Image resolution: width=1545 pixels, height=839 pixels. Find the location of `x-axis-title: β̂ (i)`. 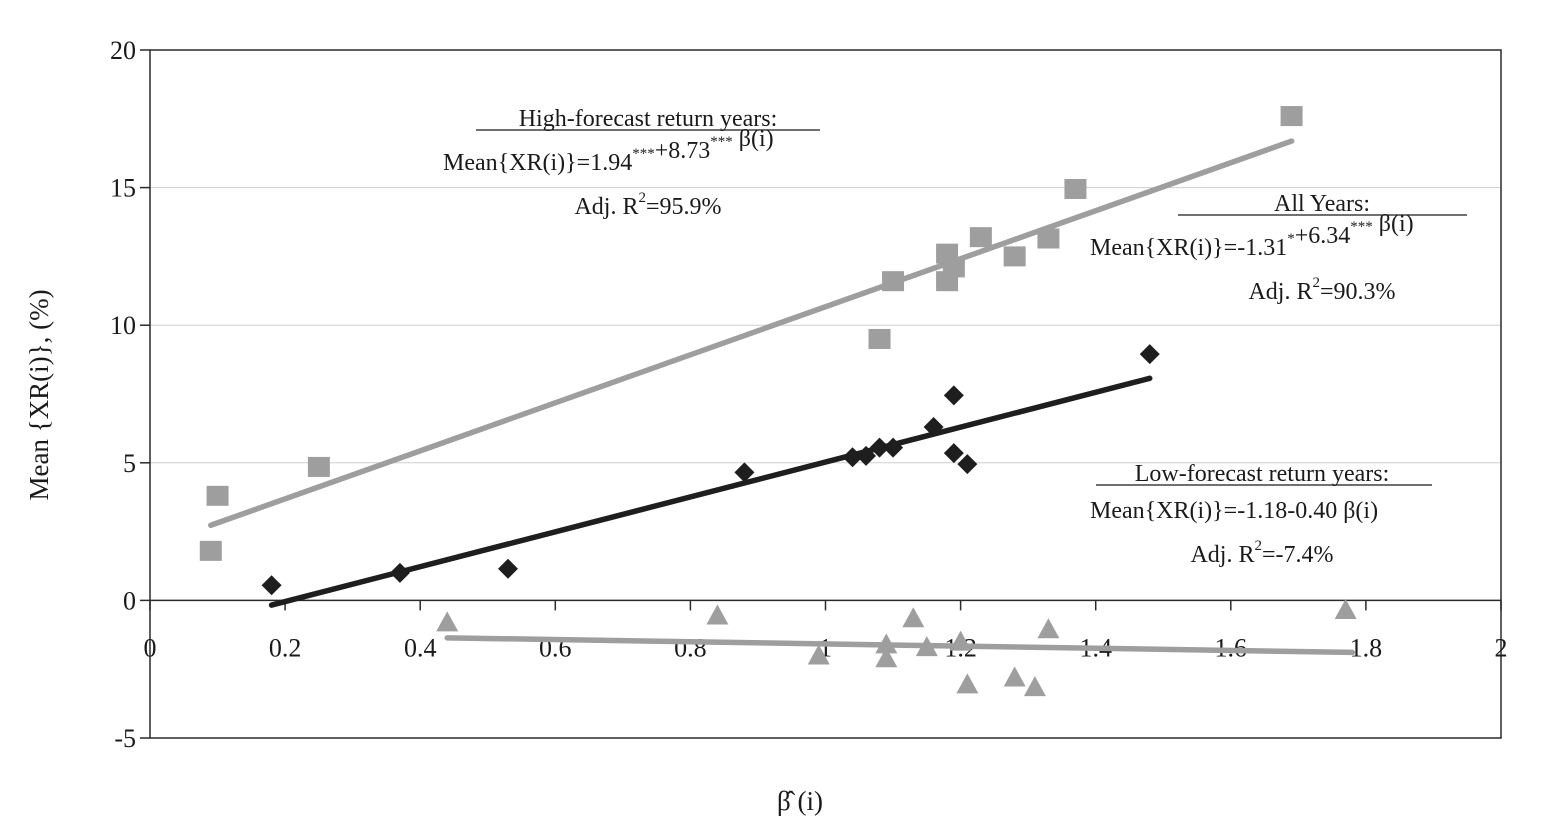

x-axis-title: β̂ (i) is located at coordinates (800, 801).